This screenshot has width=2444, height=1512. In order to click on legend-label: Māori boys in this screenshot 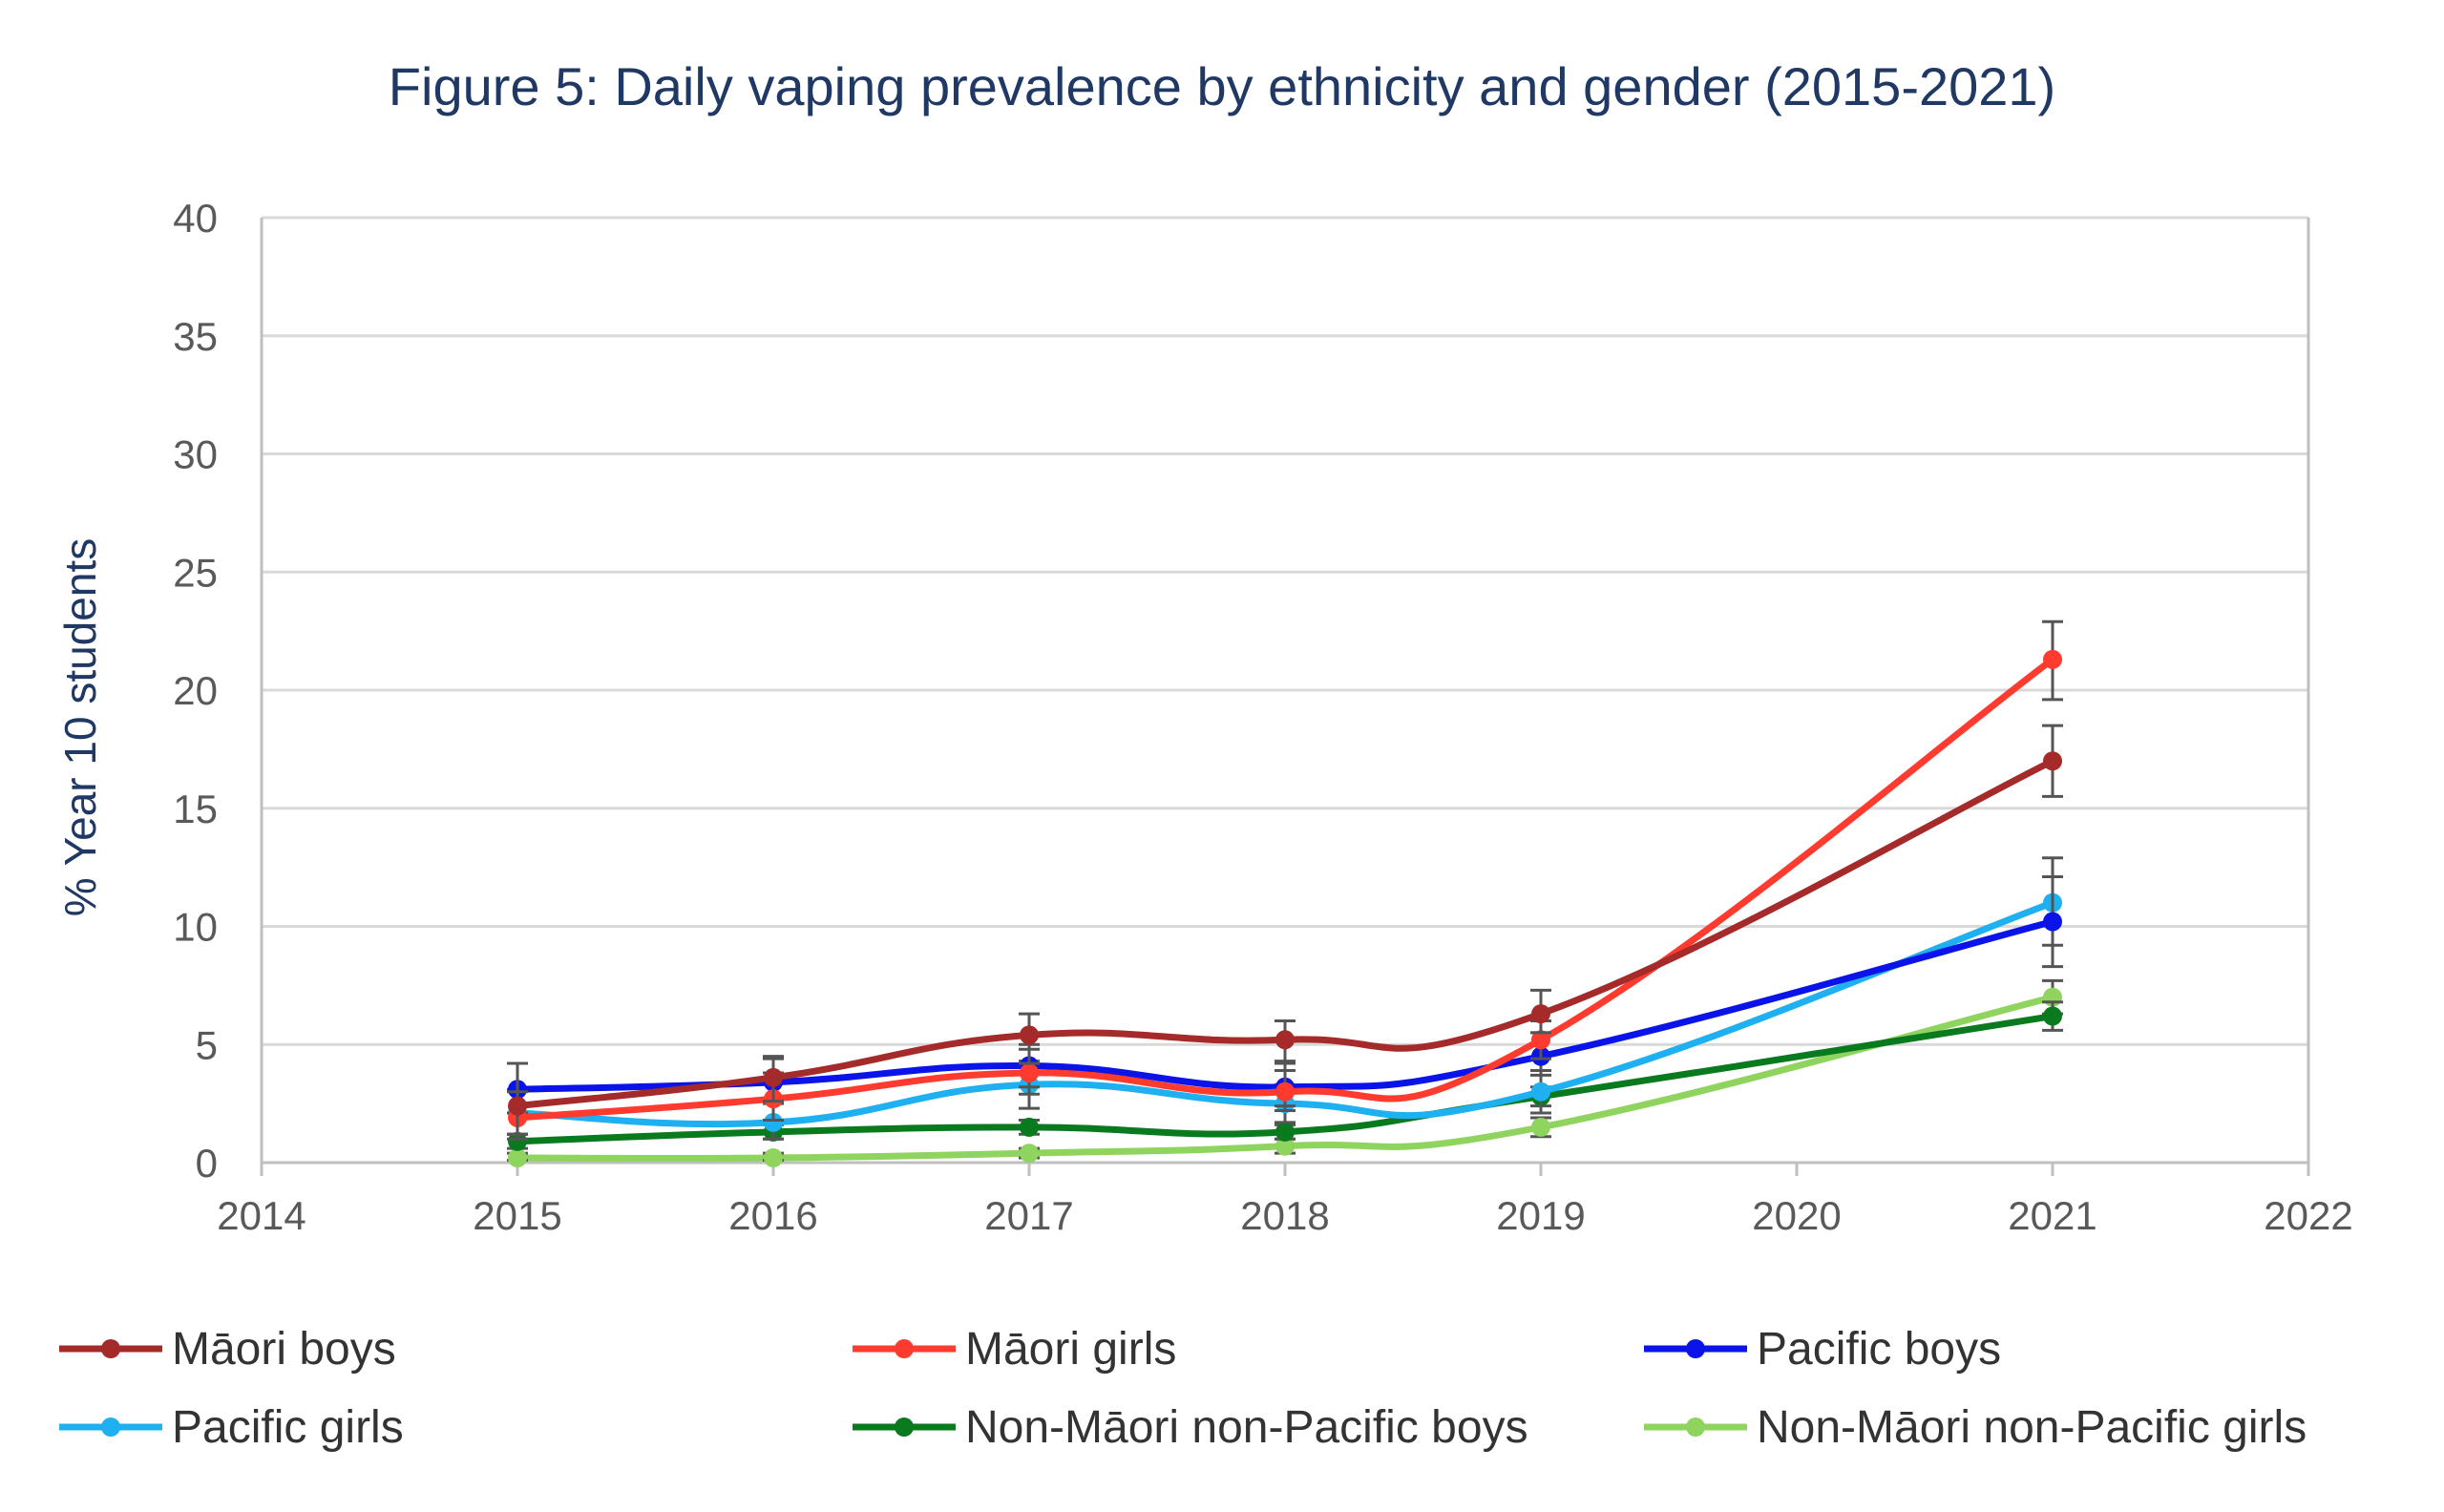, I will do `click(284, 1349)`.